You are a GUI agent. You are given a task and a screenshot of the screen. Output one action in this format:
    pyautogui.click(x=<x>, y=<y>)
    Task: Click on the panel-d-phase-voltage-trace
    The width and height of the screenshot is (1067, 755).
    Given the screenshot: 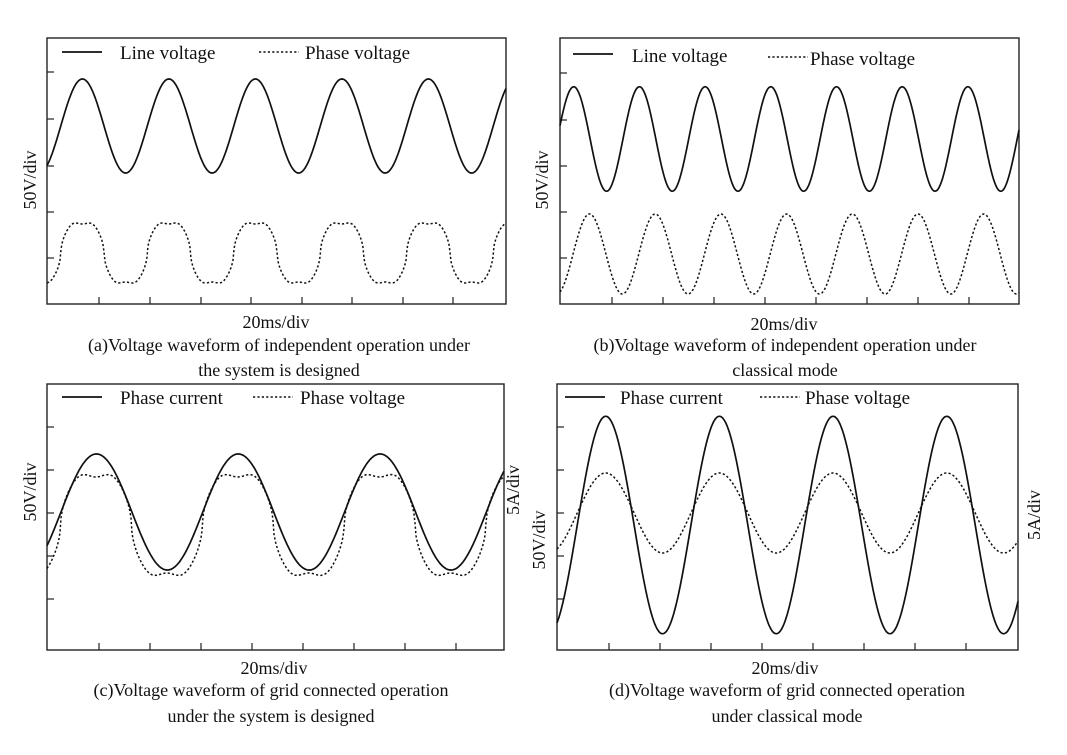 What is the action you would take?
    pyautogui.click(x=787, y=513)
    